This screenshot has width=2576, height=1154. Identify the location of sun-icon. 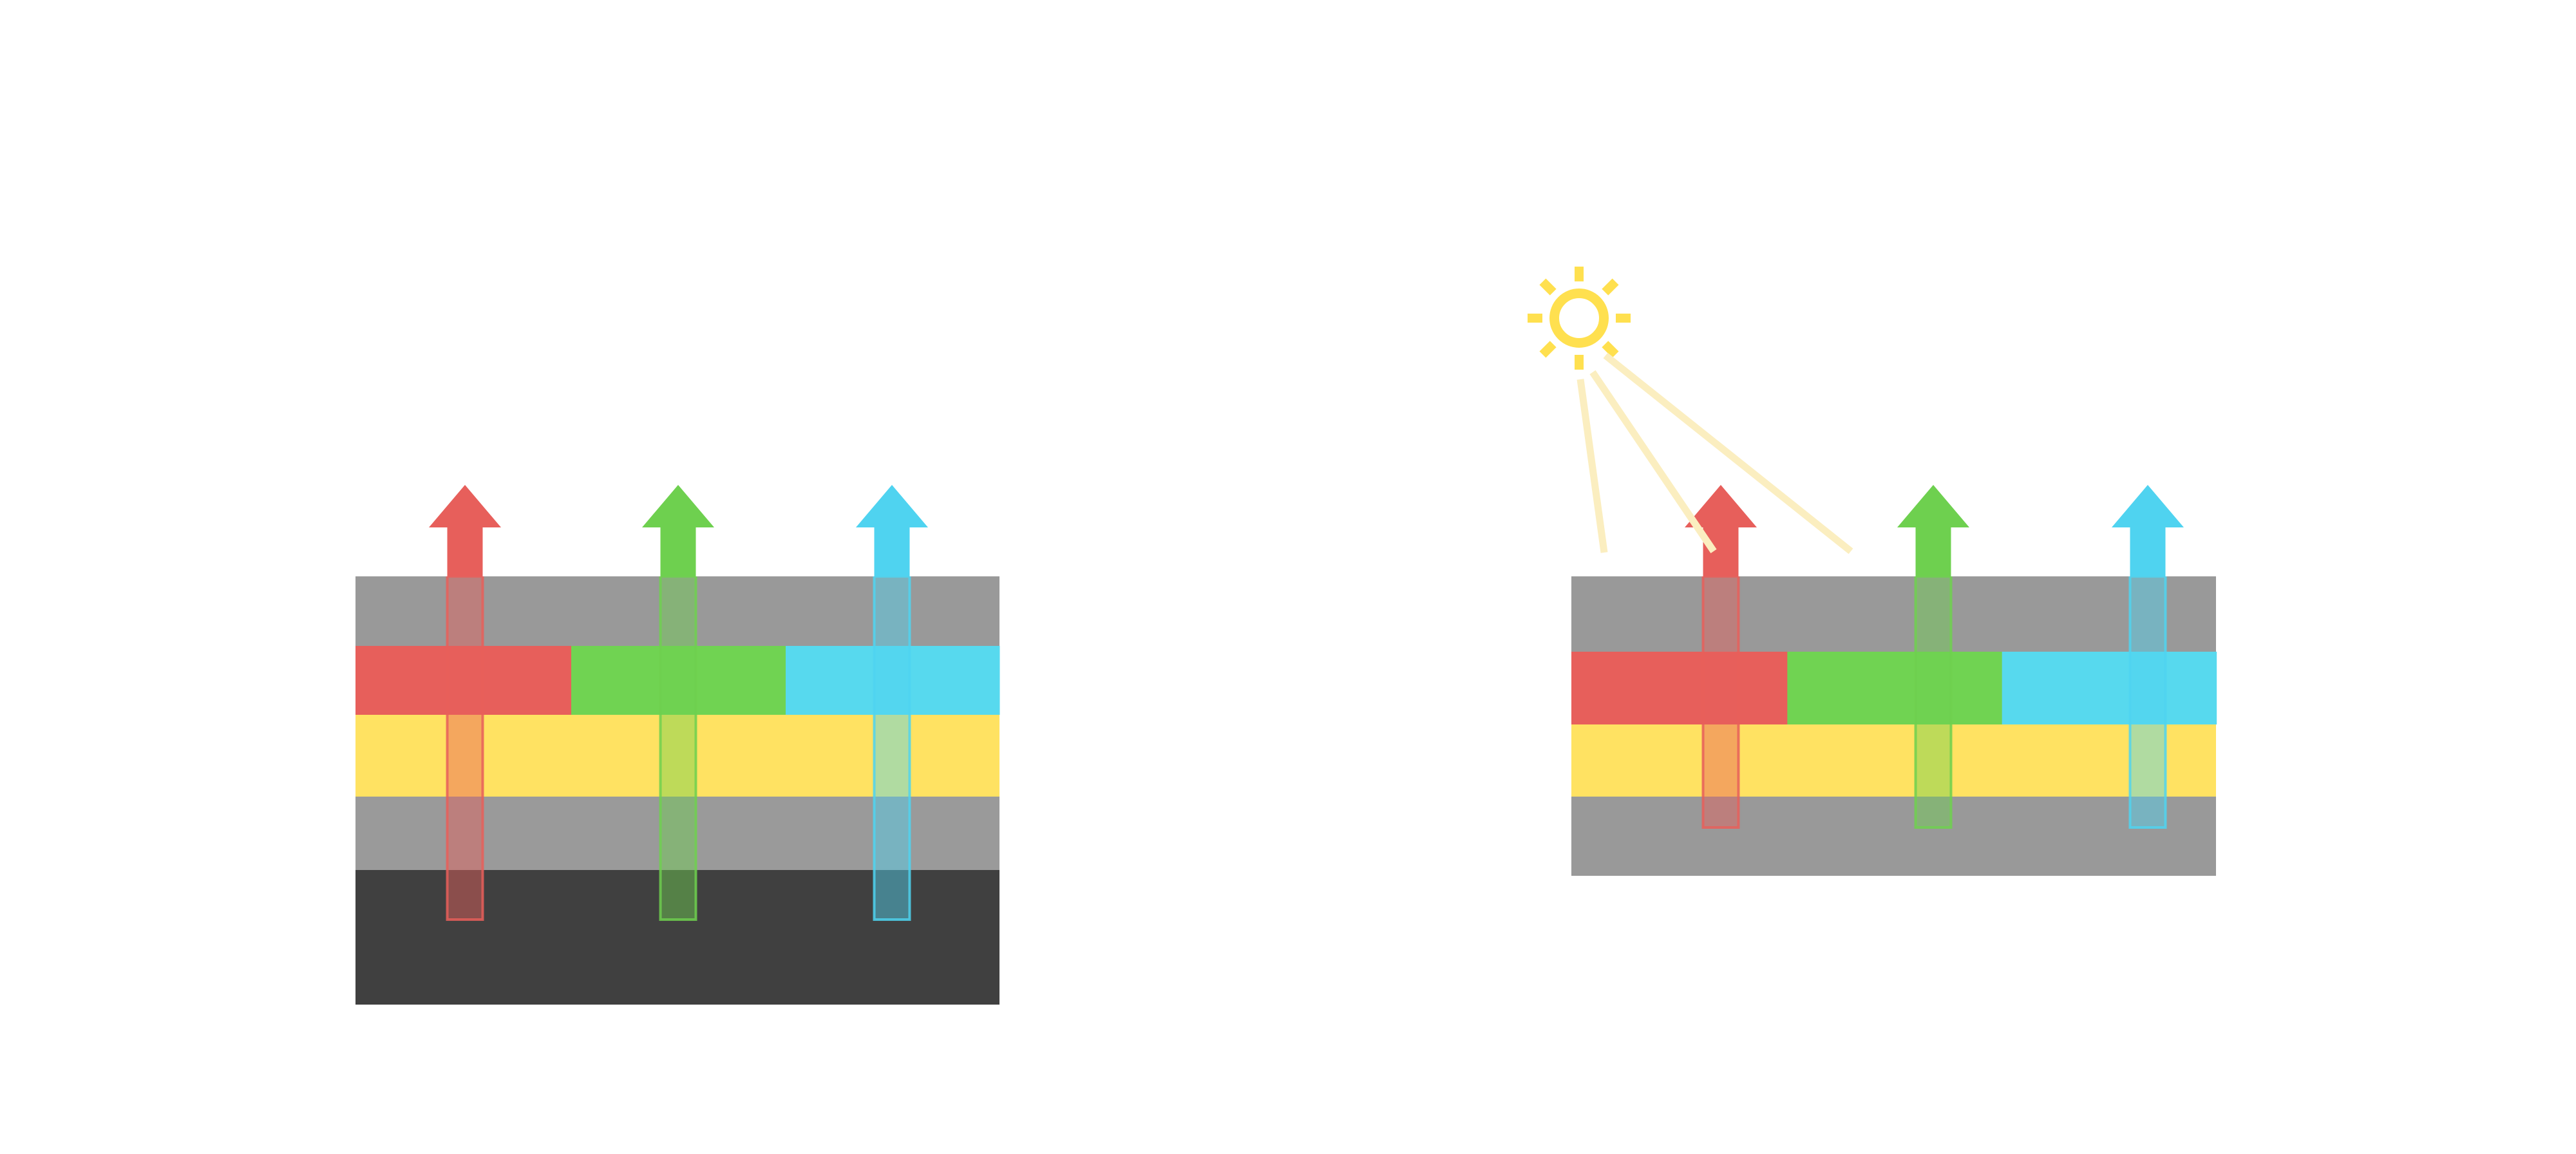
(1579, 318).